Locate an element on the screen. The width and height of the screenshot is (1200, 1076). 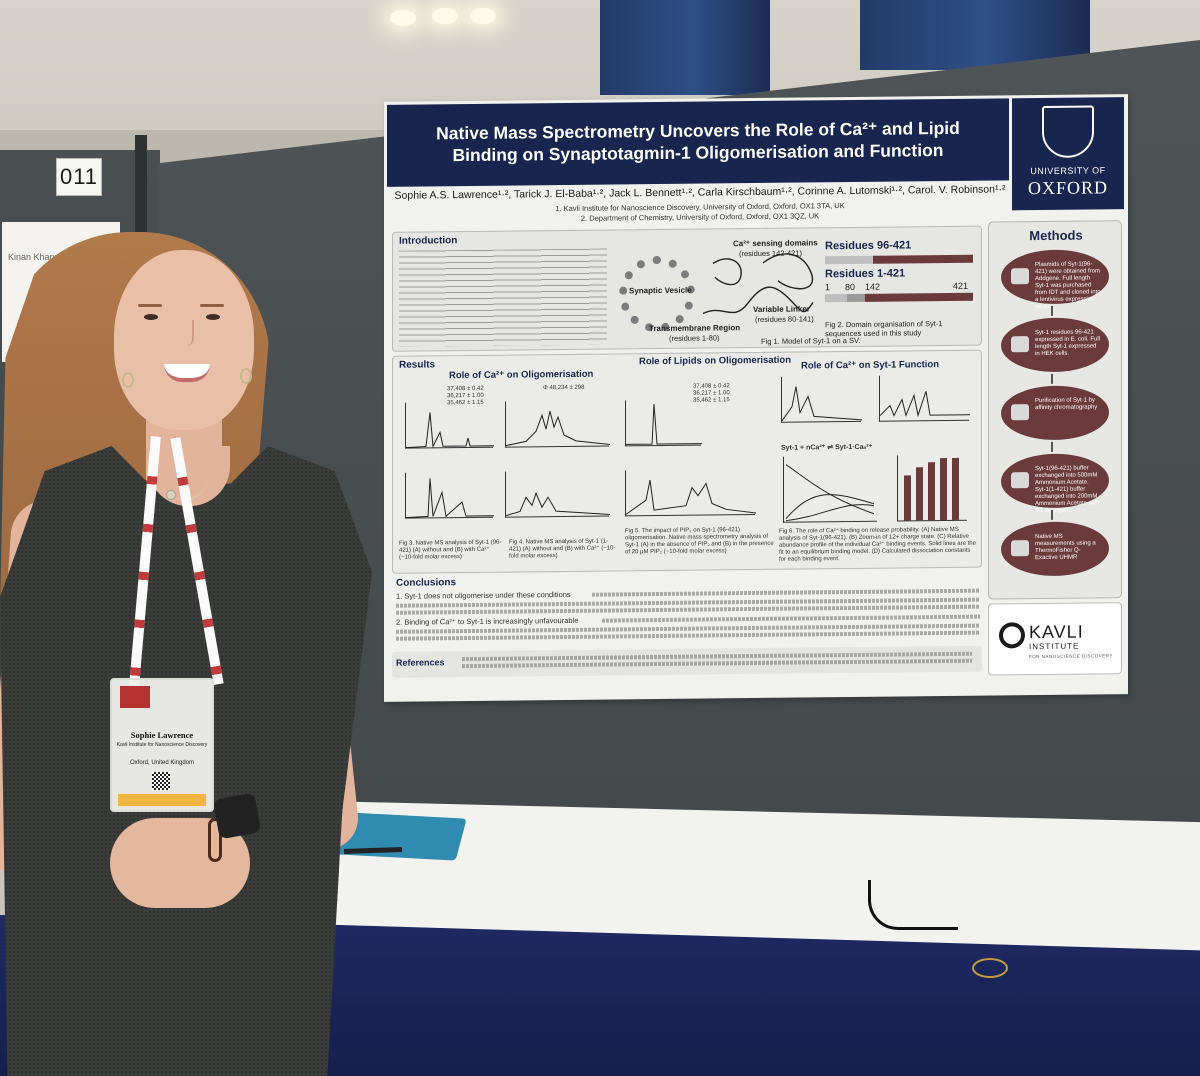
residue-number: 80 is located at coordinates (850, 287).